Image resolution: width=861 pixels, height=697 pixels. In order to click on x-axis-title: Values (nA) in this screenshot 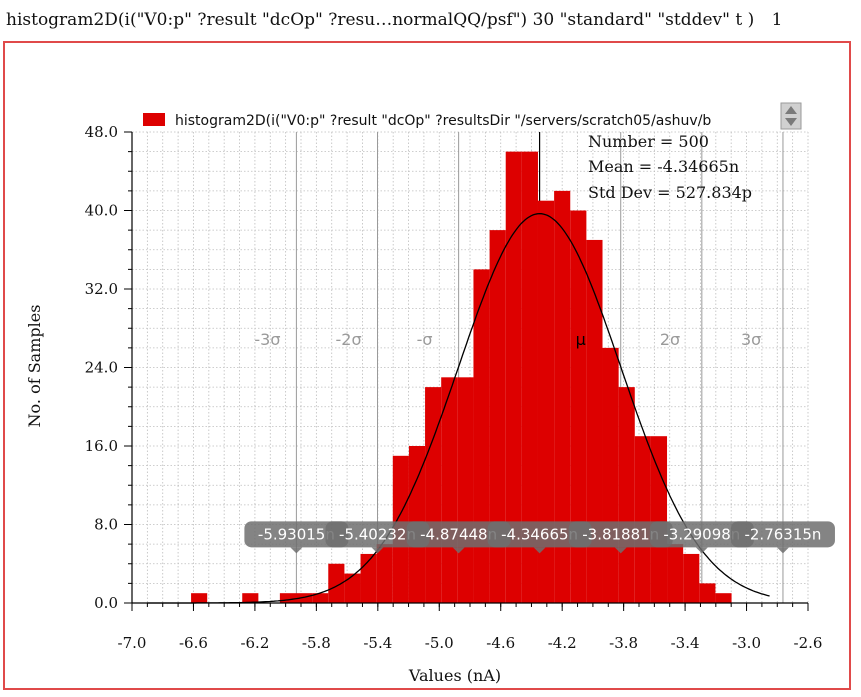, I will do `click(454, 675)`.